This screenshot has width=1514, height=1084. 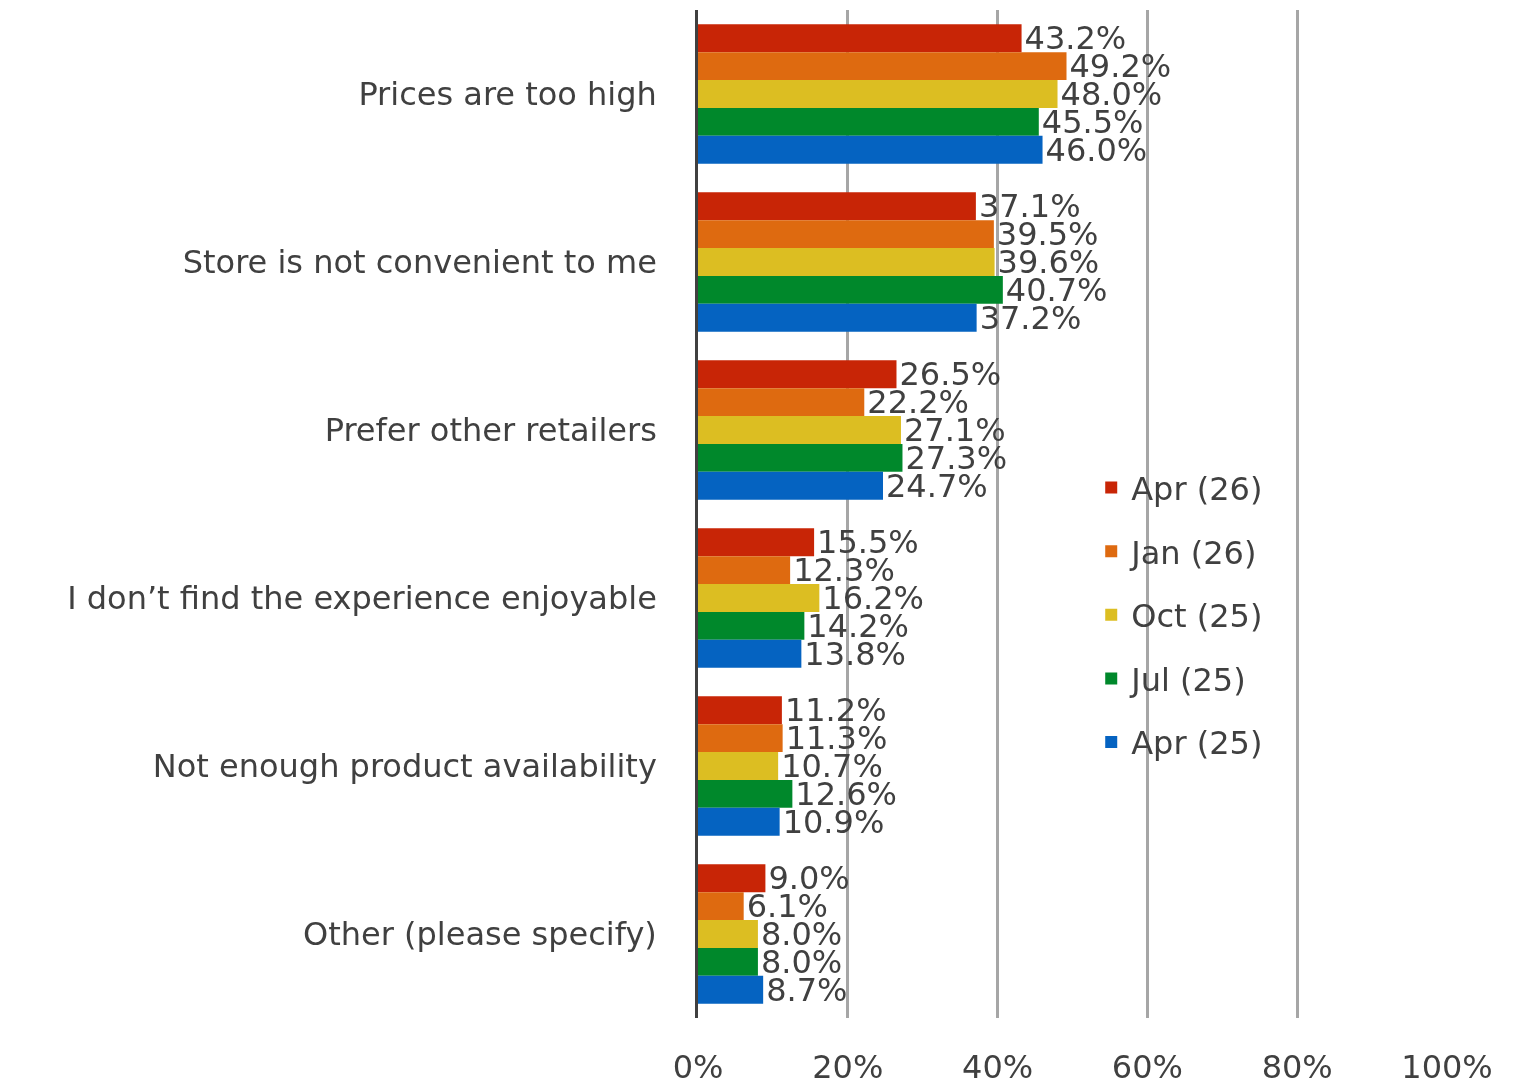 I want to click on legend-label: Oct (25), so click(x=1197, y=616).